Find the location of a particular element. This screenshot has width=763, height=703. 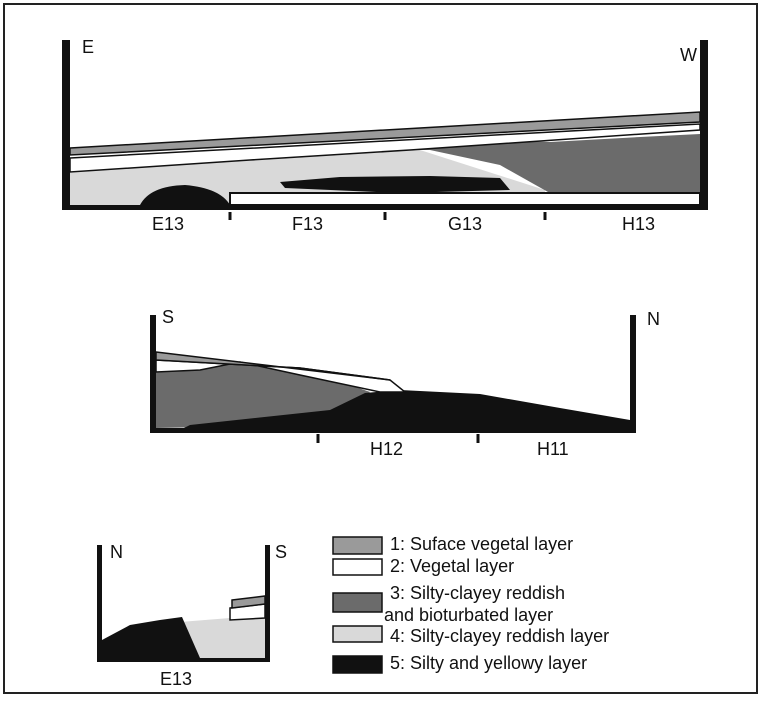

square-label: G13 is located at coordinates (465, 224).